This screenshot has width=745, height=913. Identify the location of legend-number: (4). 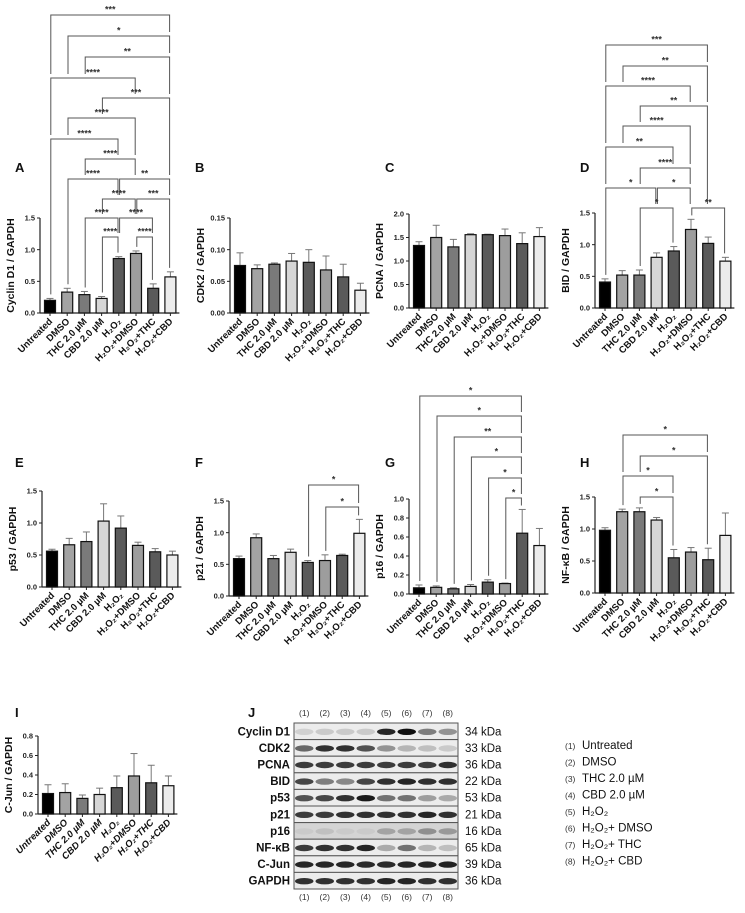
(570, 796).